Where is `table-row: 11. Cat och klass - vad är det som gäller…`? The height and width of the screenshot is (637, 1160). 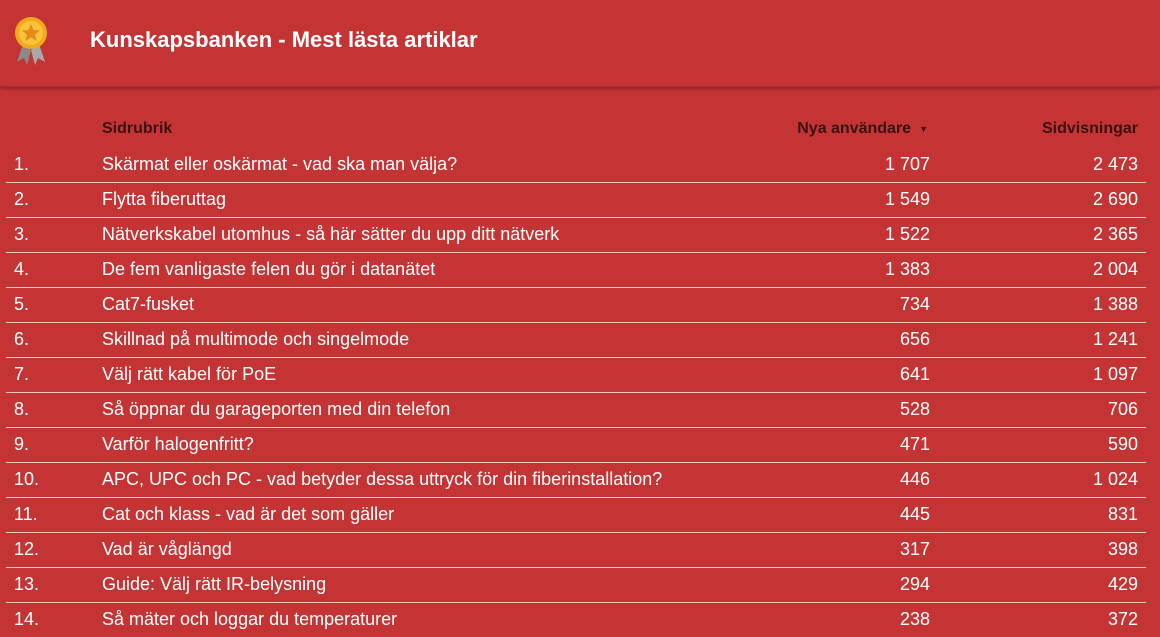
table-row: 11. Cat och klass - vad är det som gäller… is located at coordinates (576, 515).